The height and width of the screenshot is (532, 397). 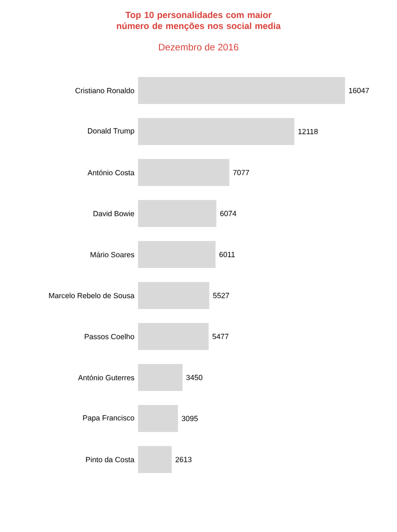 What do you see at coordinates (198, 47) in the screenshot?
I see `chart-subtitle: Dezembro de 2016` at bounding box center [198, 47].